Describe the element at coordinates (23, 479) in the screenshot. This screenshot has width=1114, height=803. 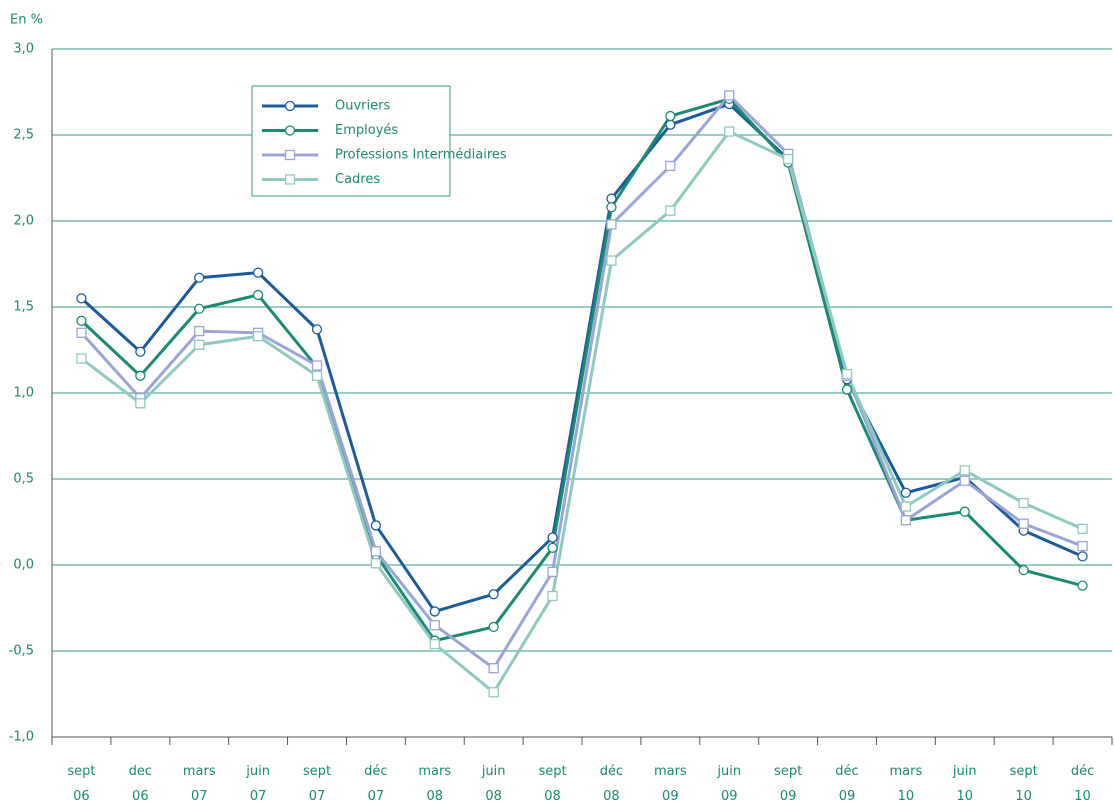
I see `y-tick-label: 0,5` at that location.